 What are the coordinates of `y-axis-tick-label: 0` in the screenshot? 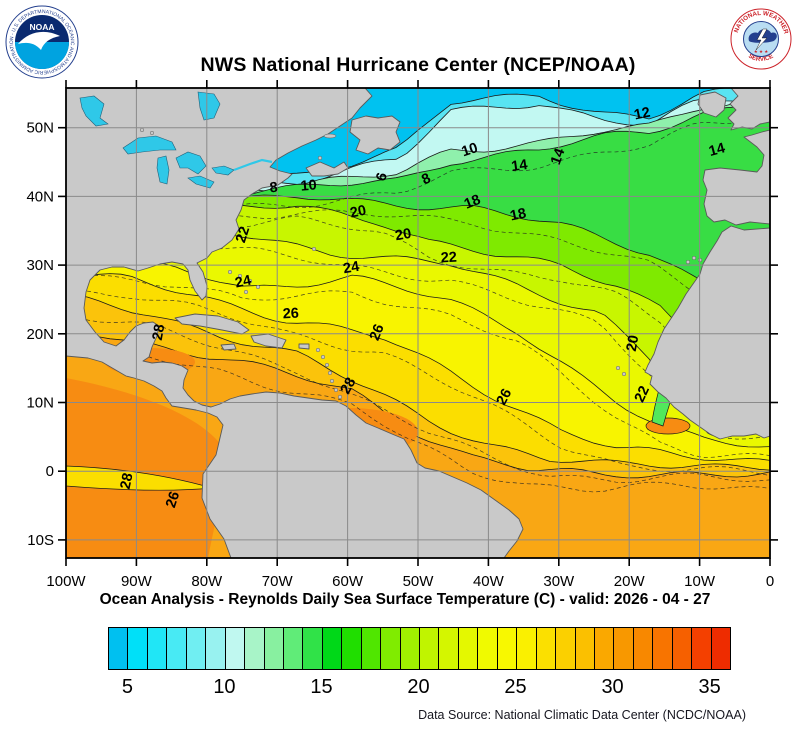 It's located at (50, 471).